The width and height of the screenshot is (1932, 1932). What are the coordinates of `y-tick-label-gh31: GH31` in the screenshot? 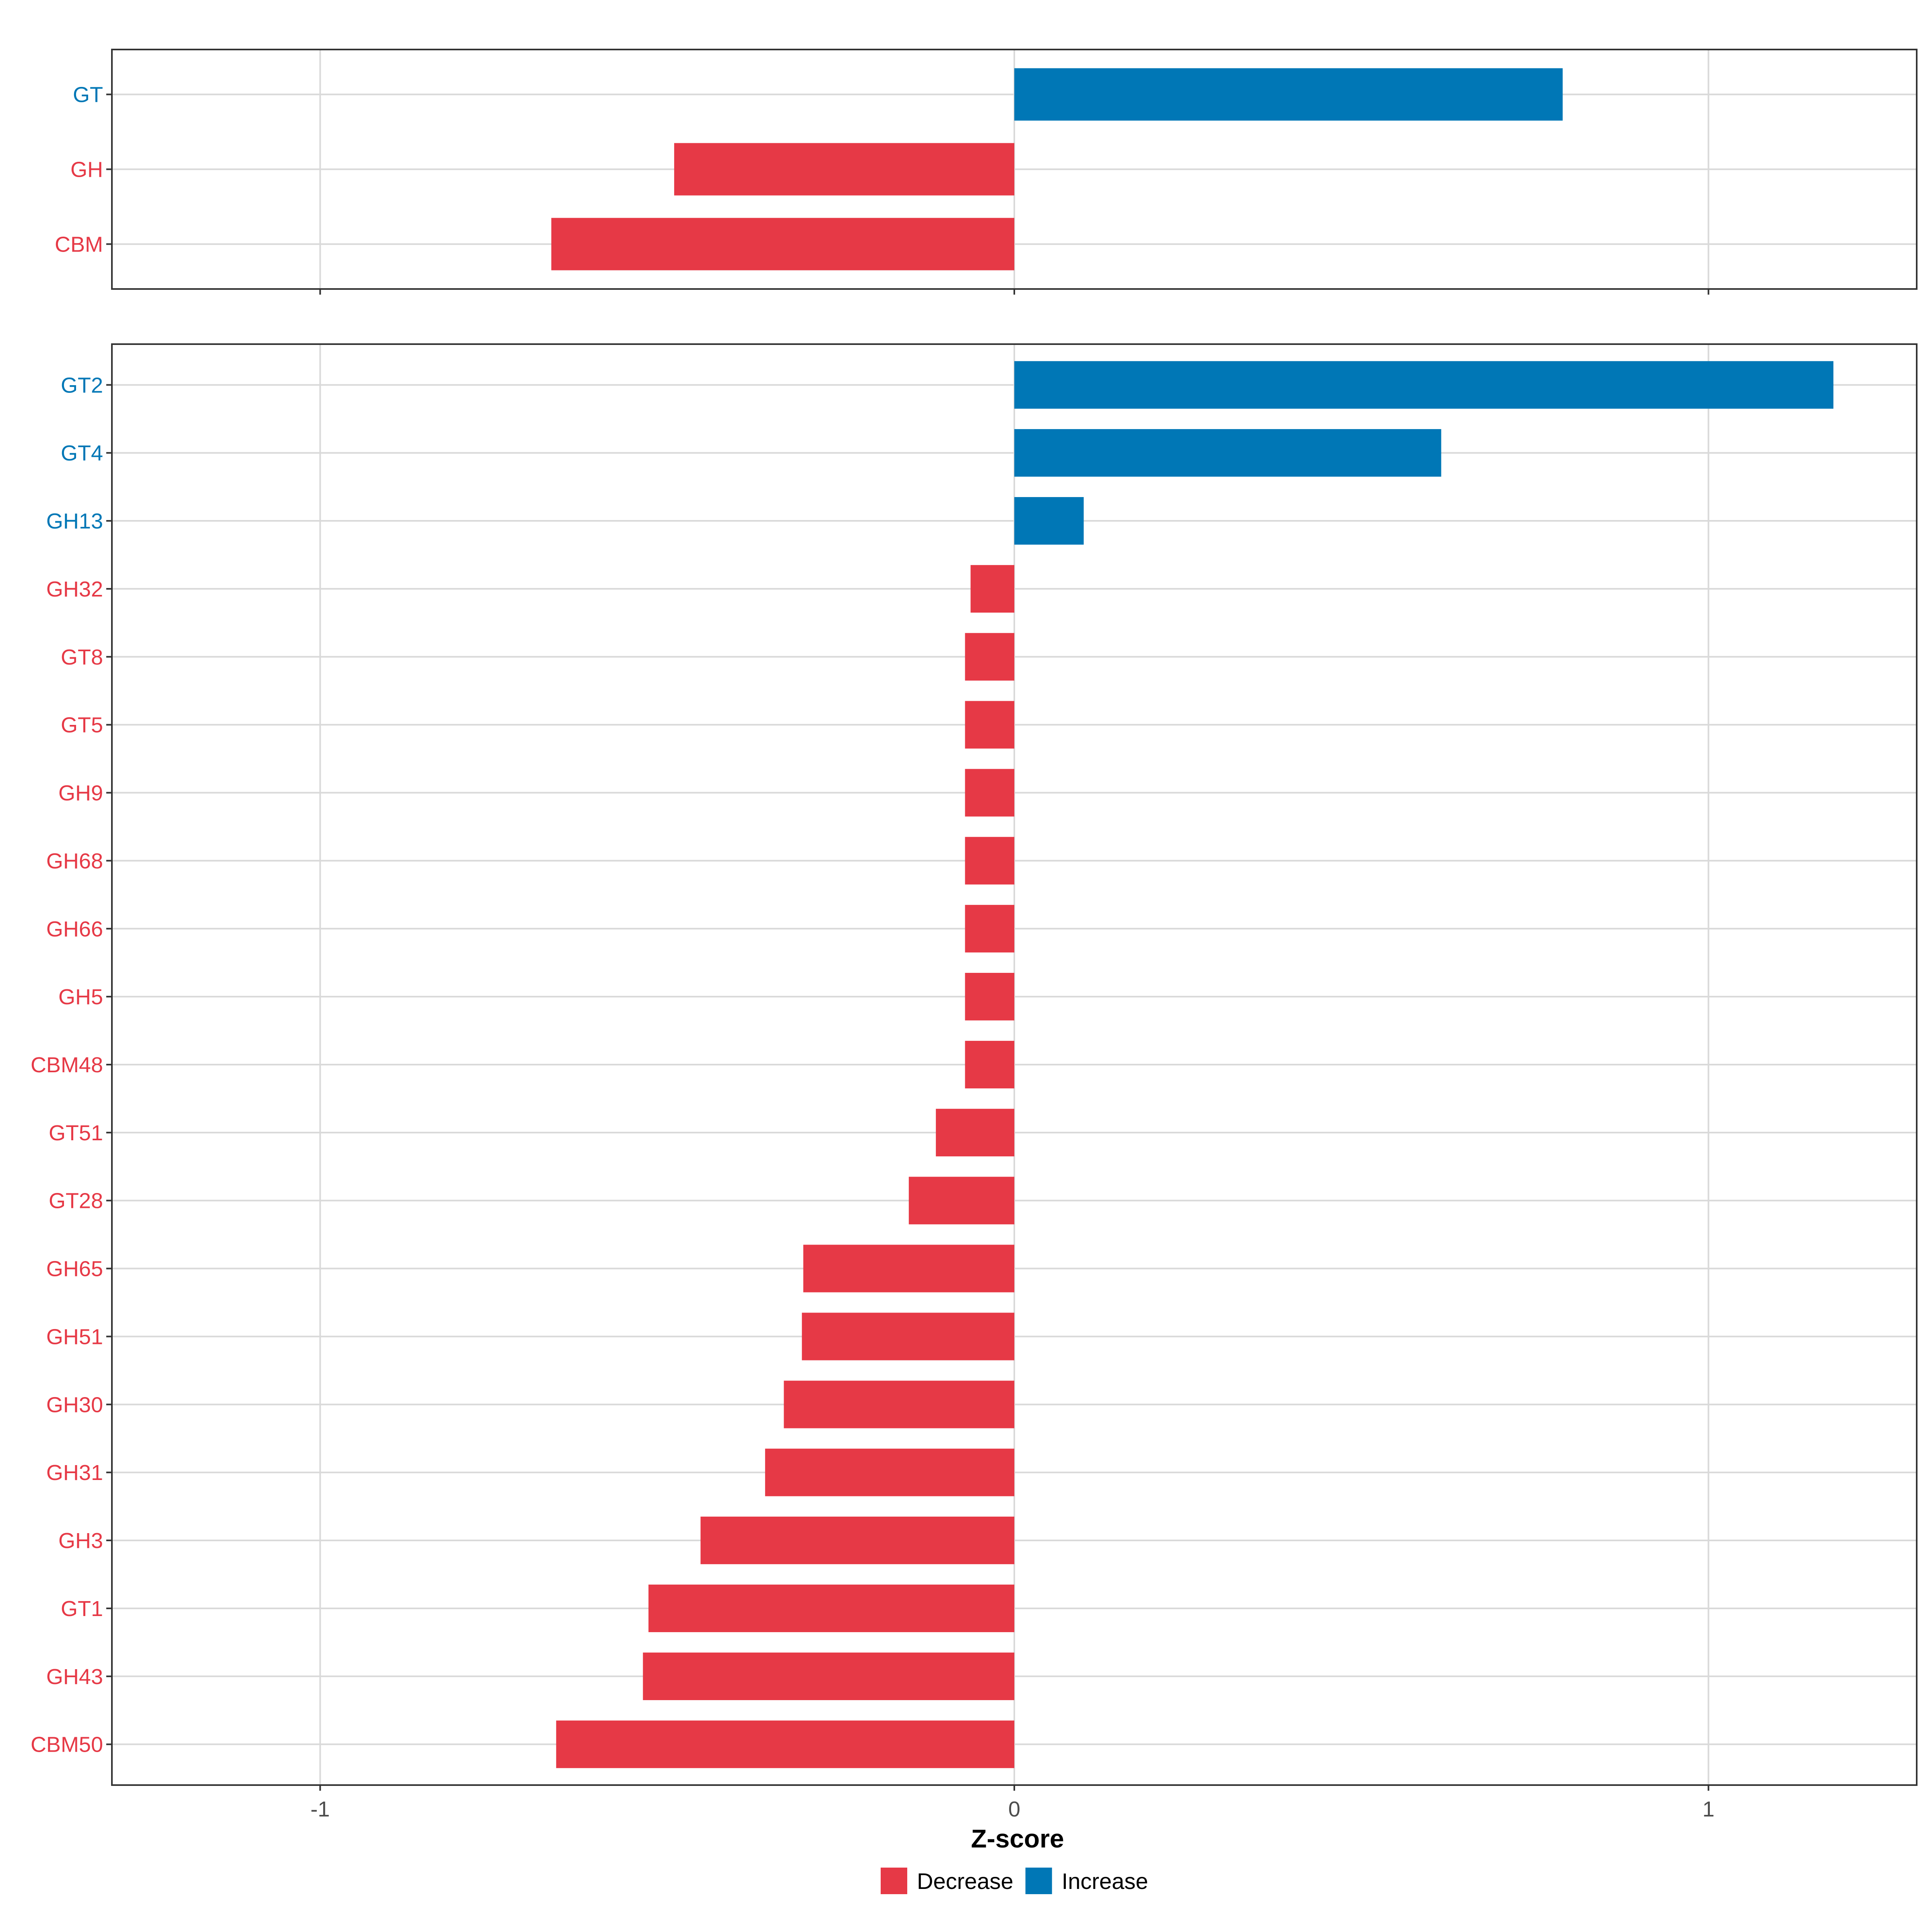 It's located at (74, 1473).